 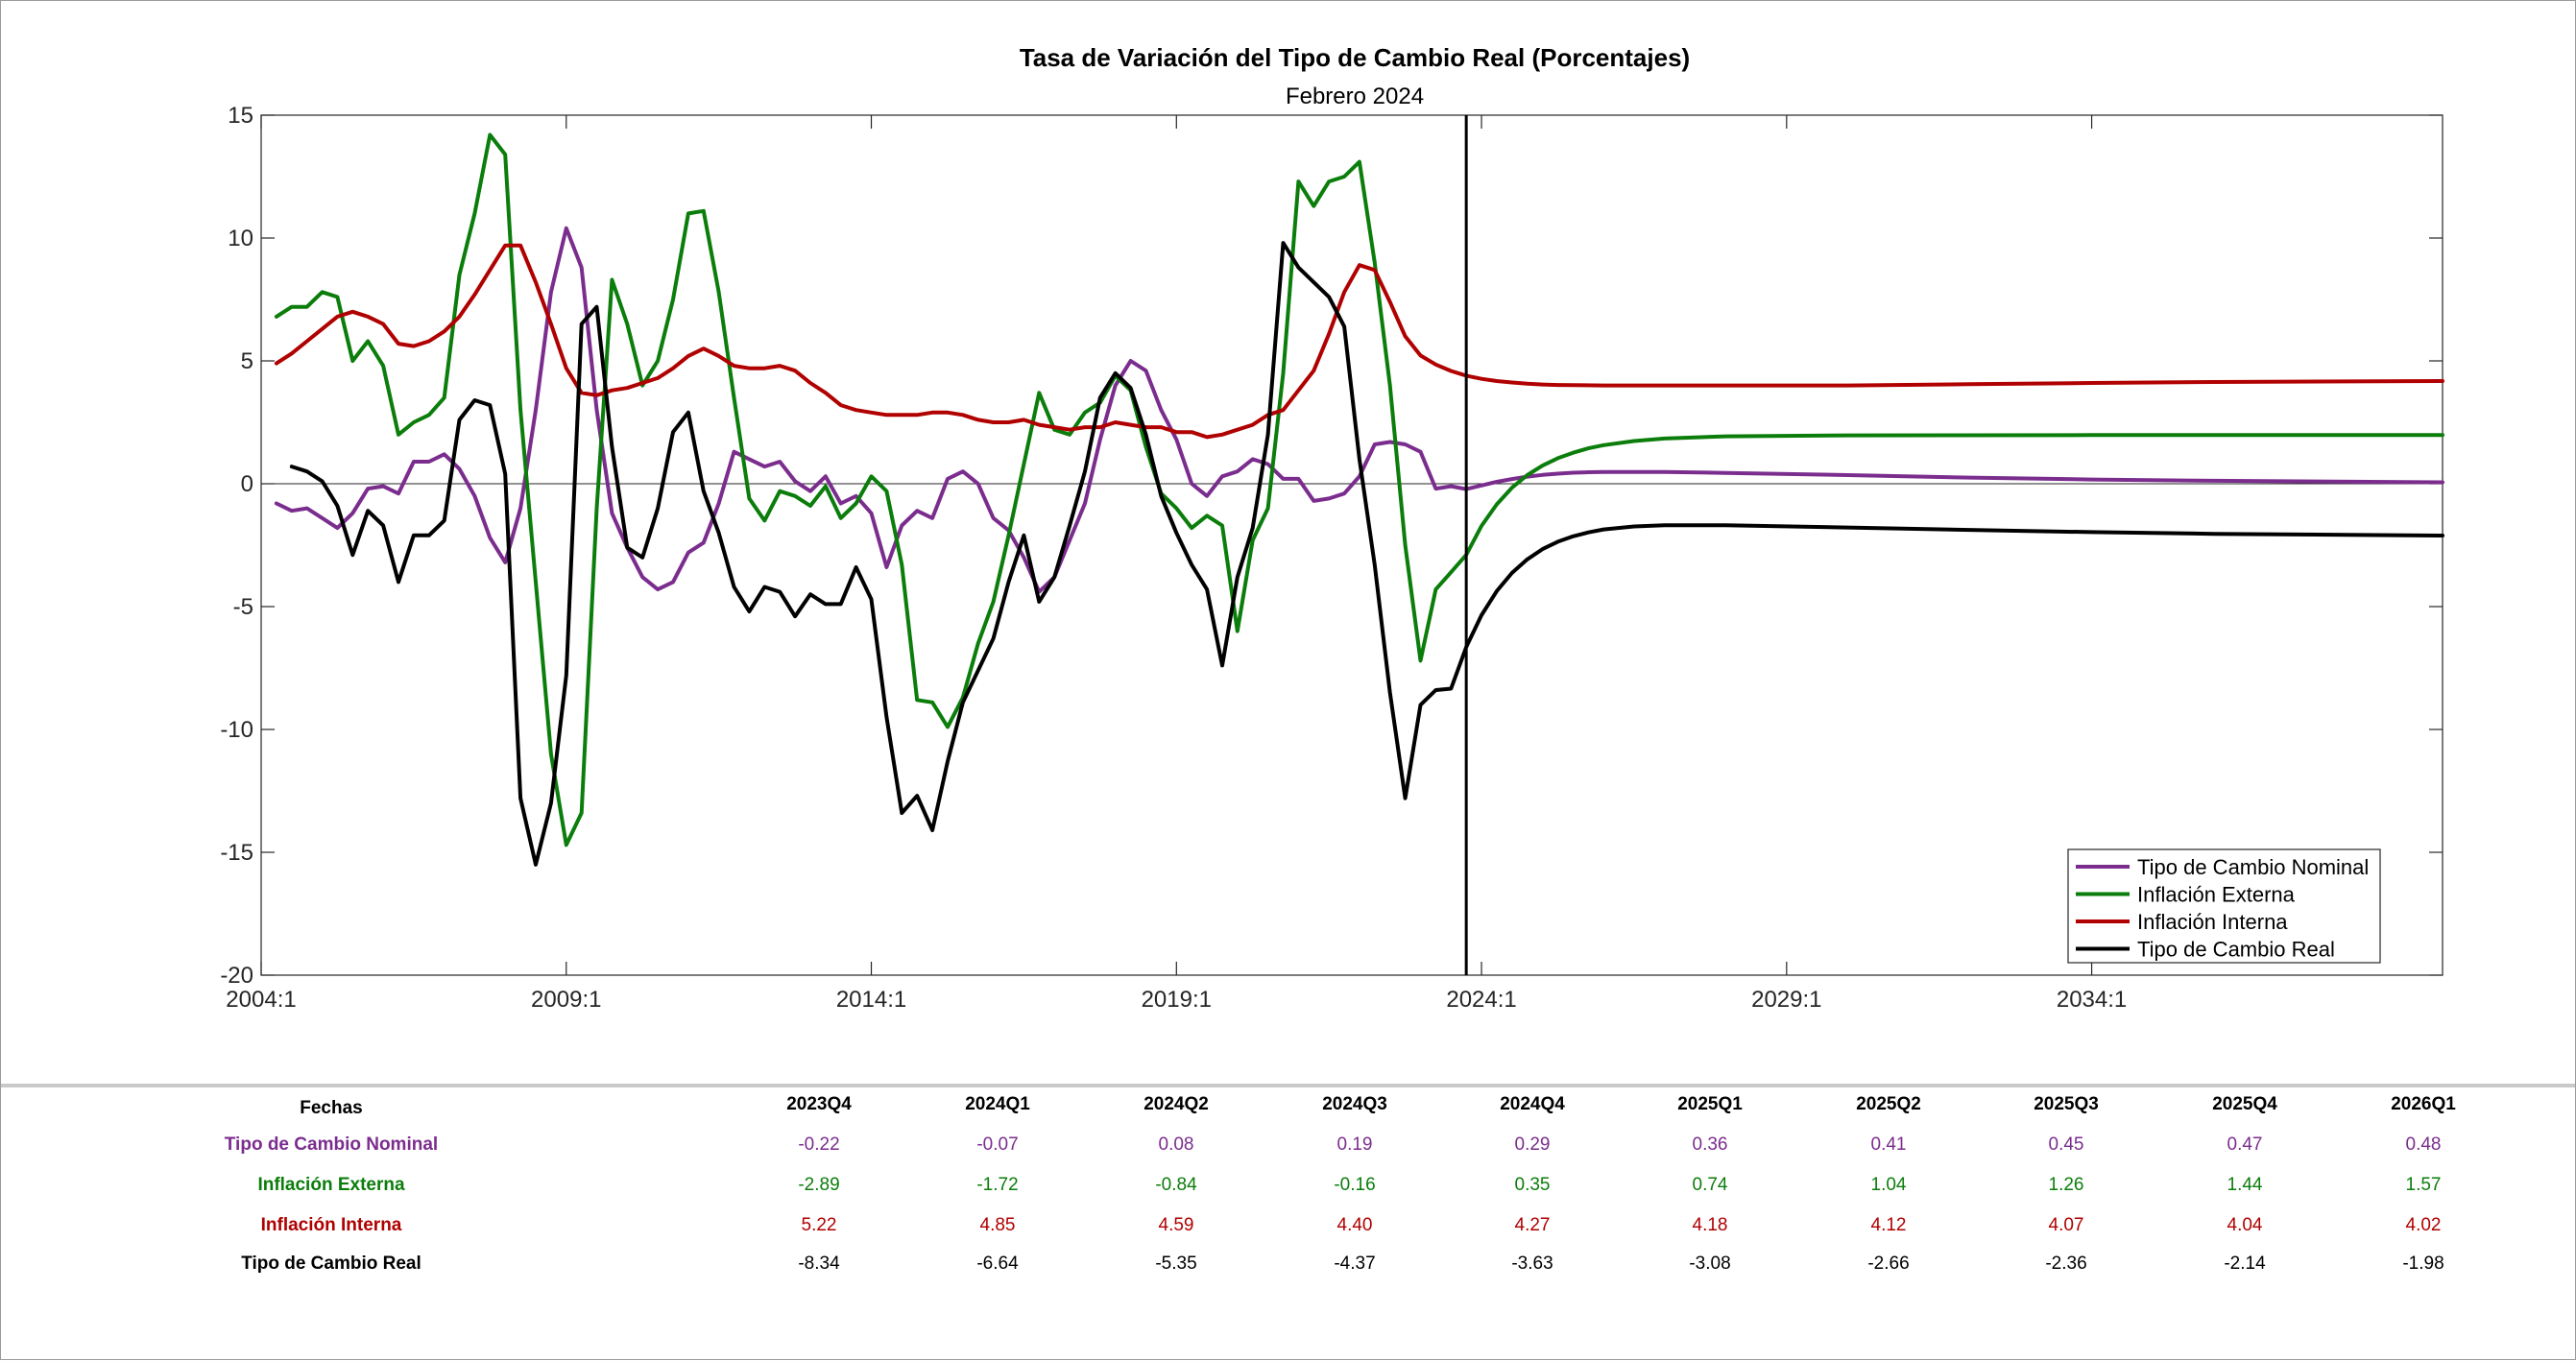 What do you see at coordinates (1532, 1144) in the screenshot?
I see `table-cell: 0.29` at bounding box center [1532, 1144].